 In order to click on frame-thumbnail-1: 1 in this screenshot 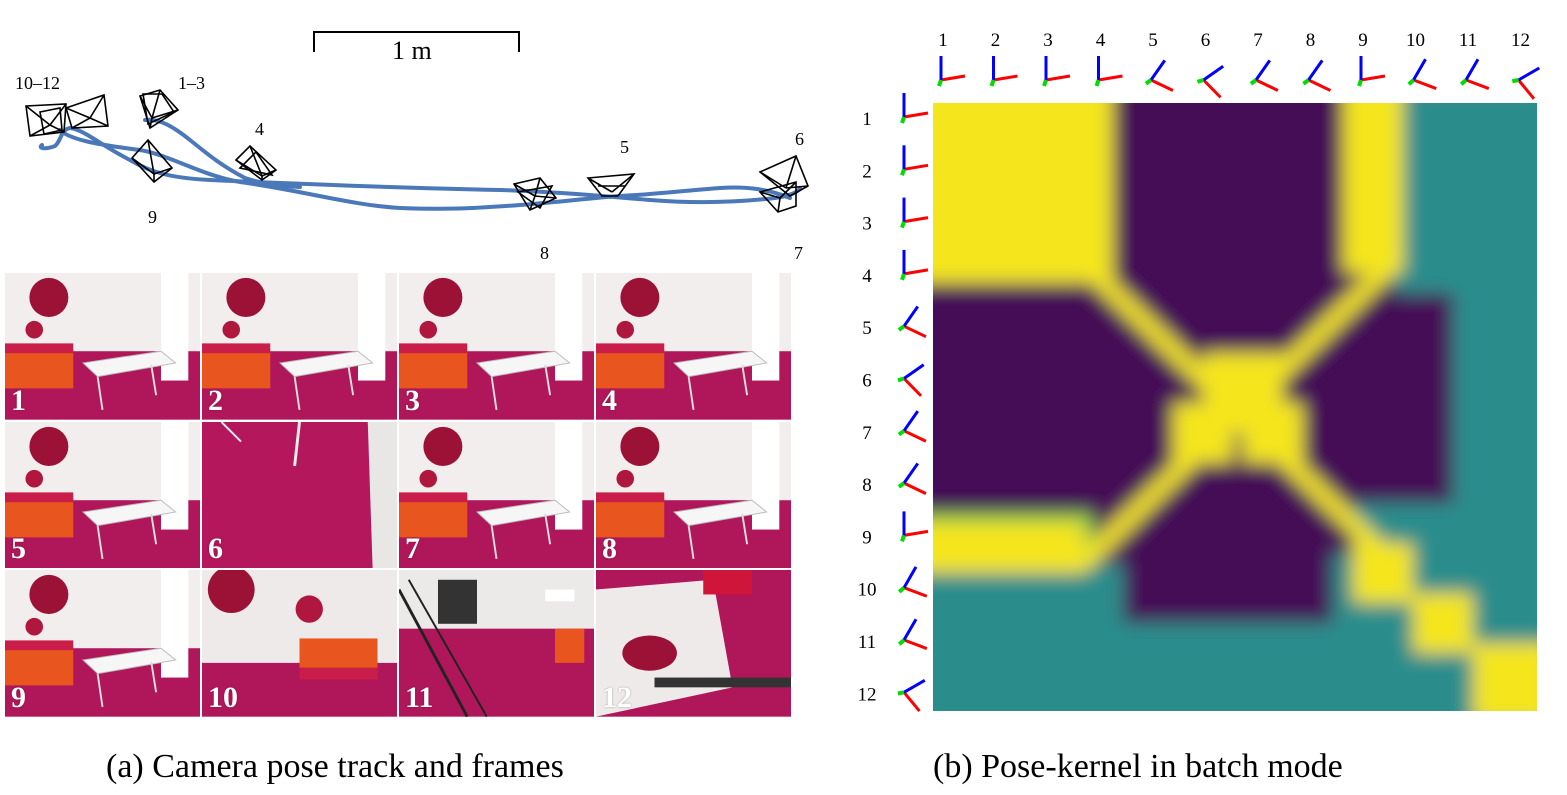, I will do `click(102, 346)`.